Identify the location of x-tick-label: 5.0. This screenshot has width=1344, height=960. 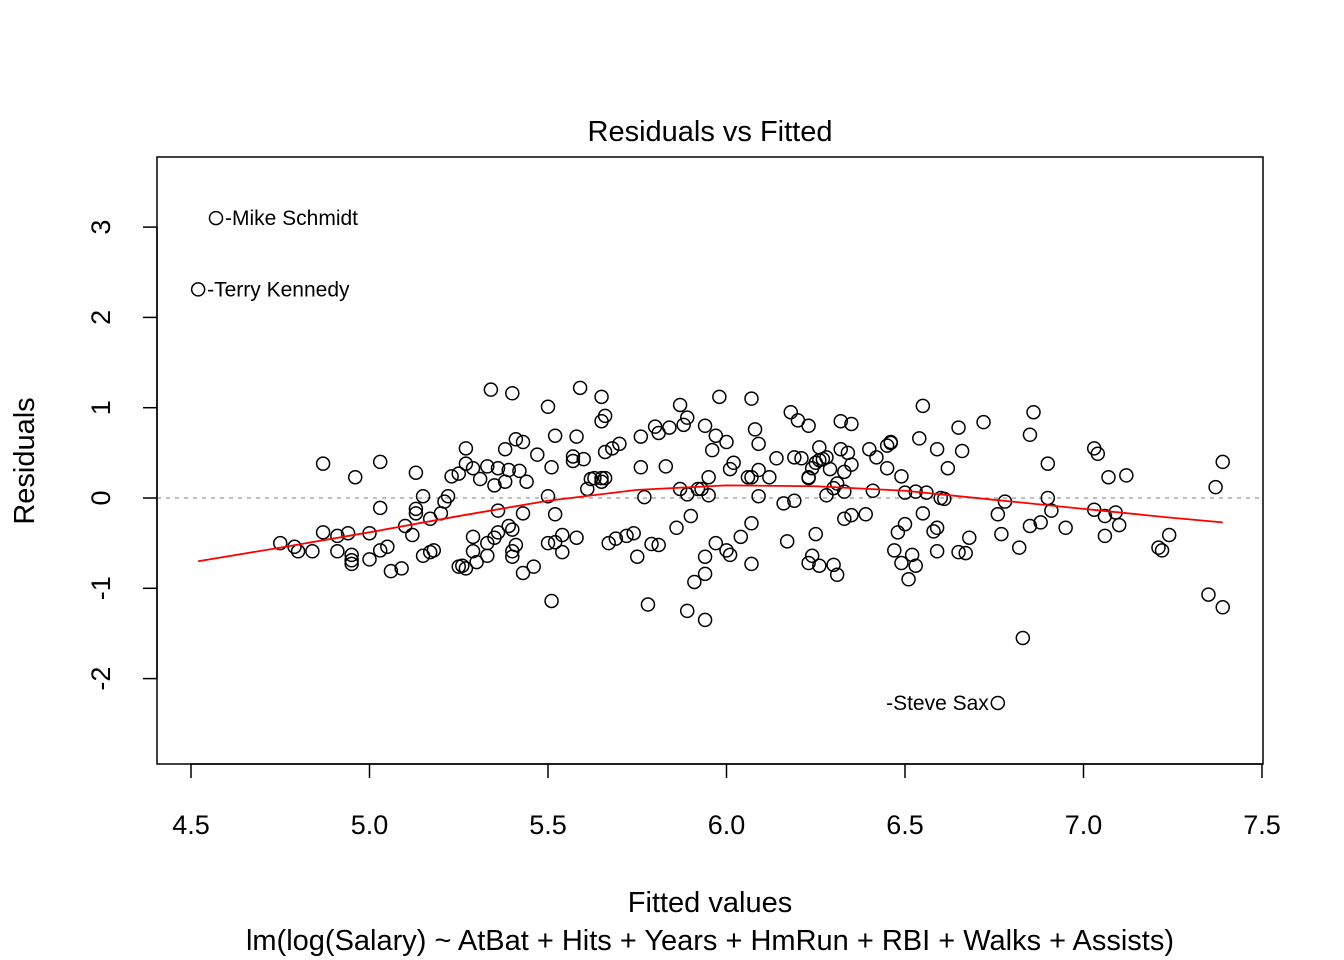
(370, 825).